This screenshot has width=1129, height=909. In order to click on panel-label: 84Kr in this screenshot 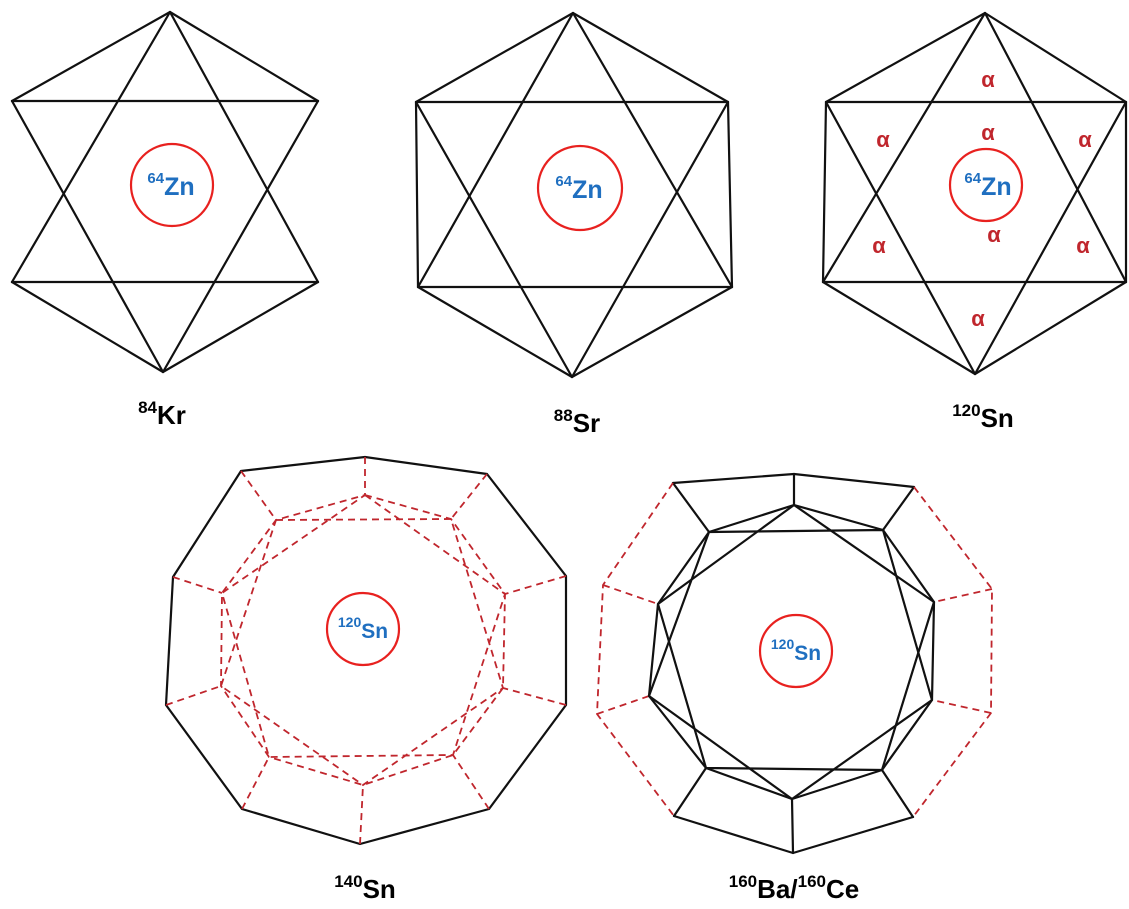, I will do `click(162, 414)`.